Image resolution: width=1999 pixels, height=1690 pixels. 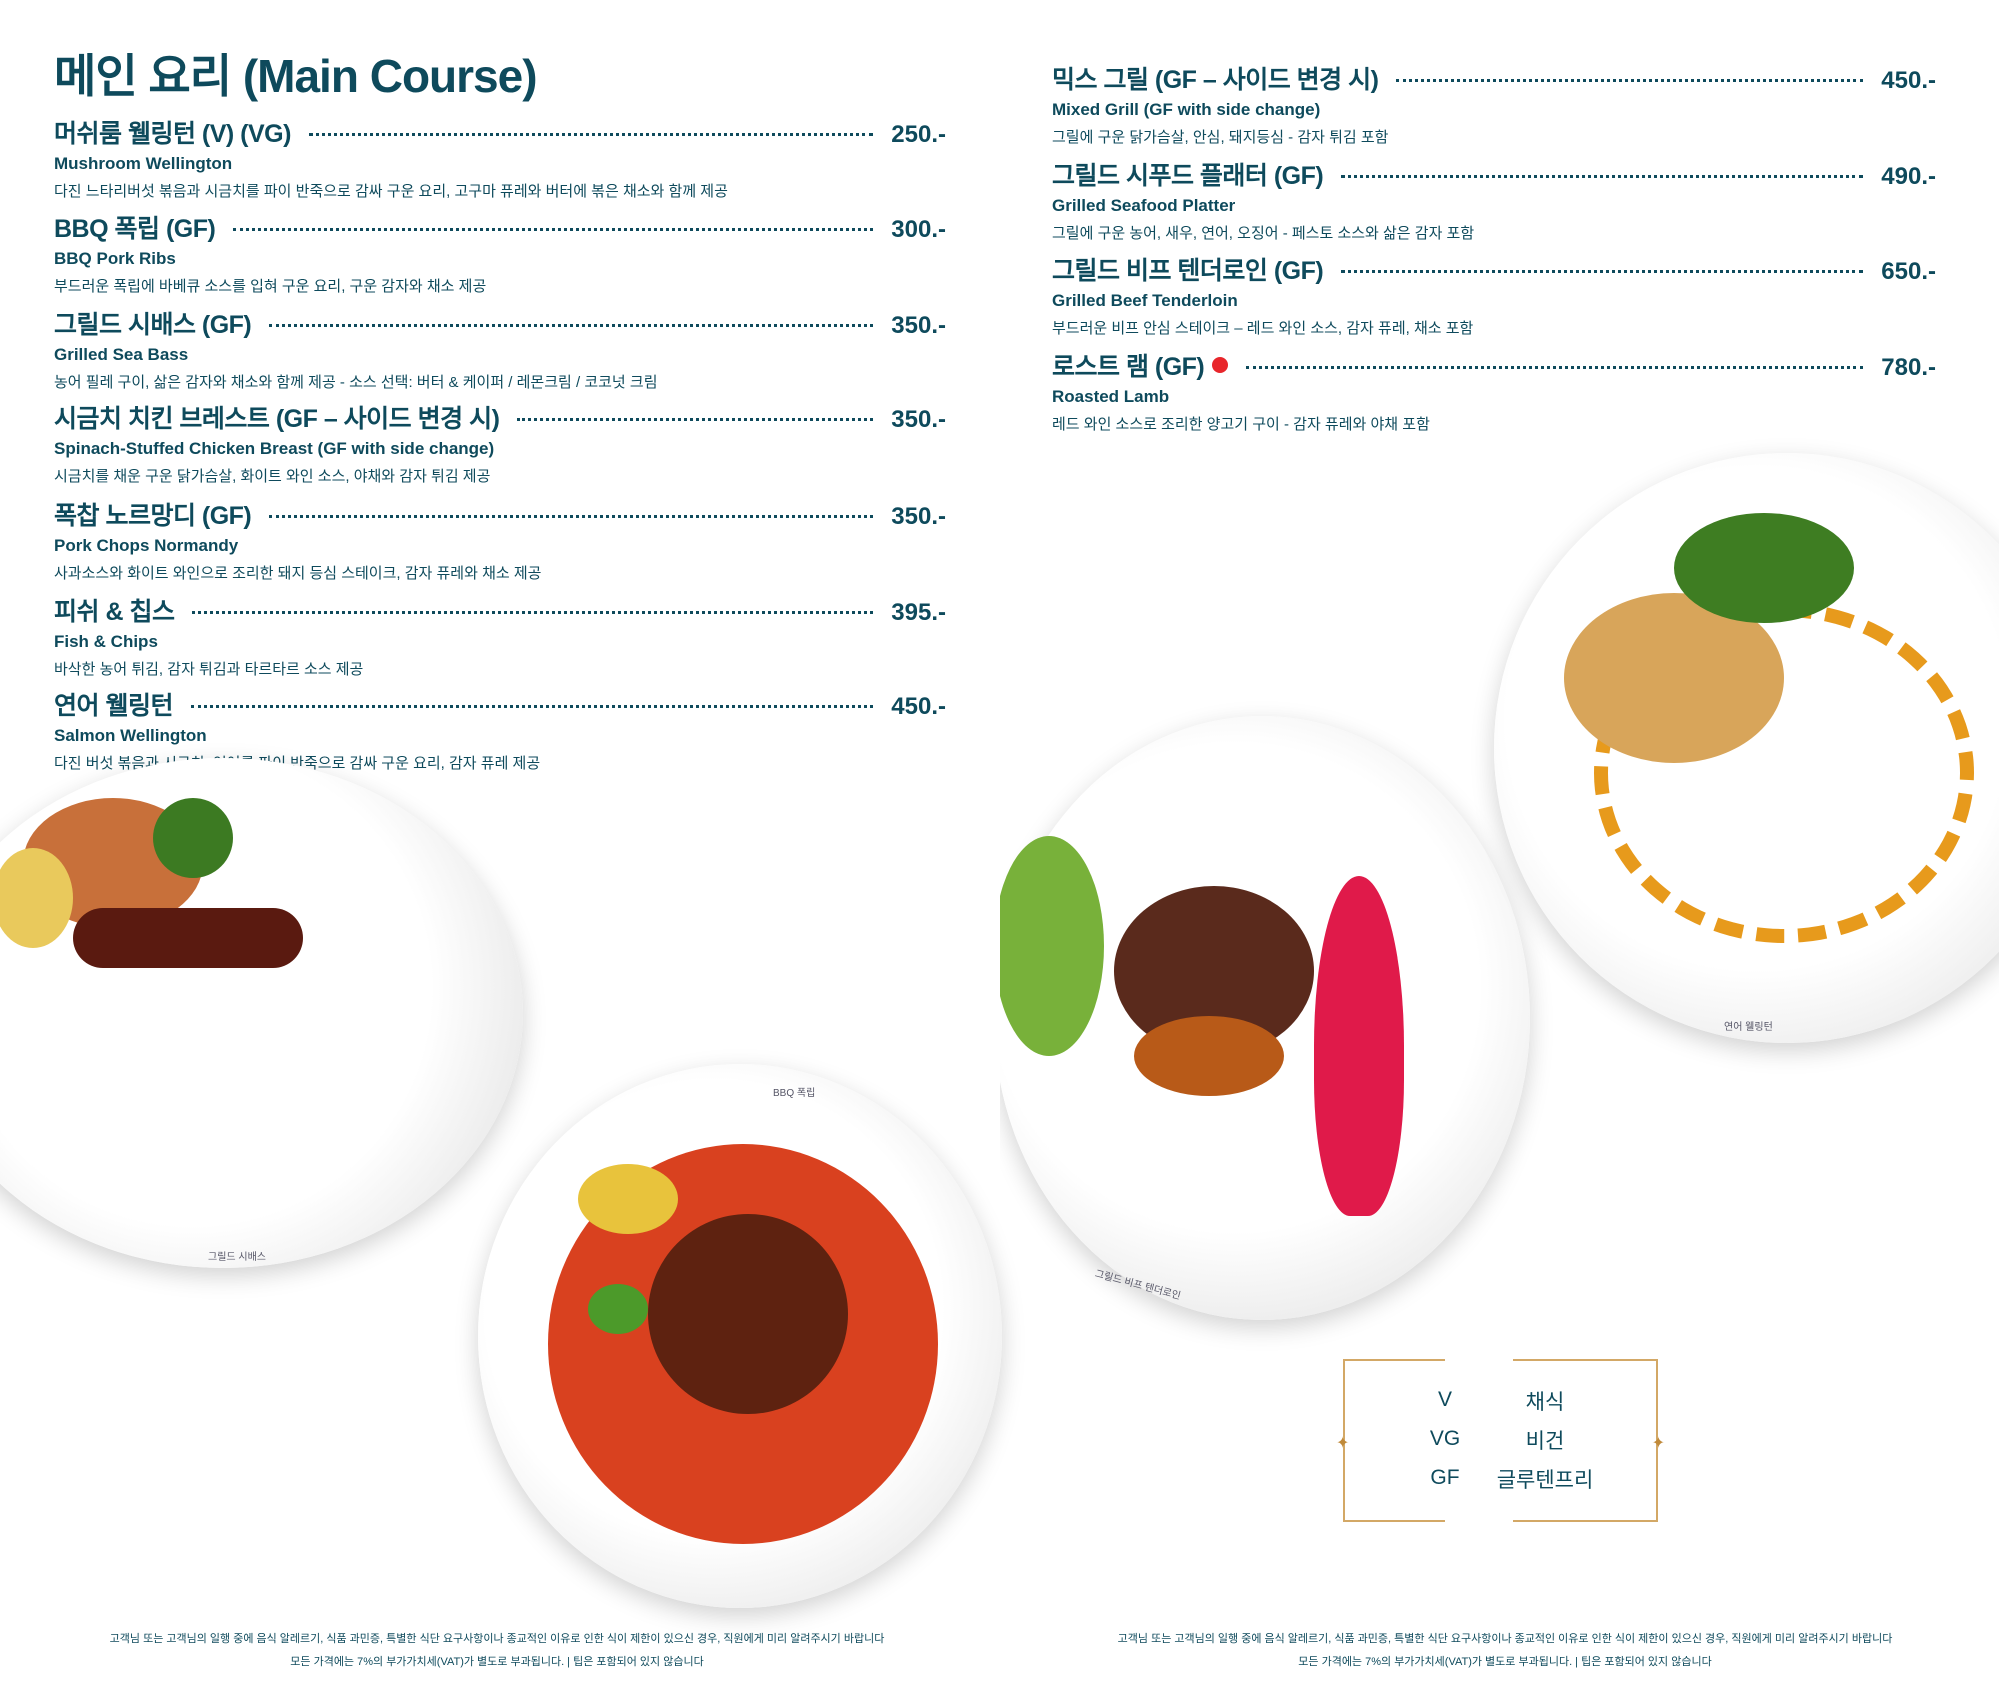 What do you see at coordinates (1908, 367) in the screenshot?
I see `item-price: 780.-` at bounding box center [1908, 367].